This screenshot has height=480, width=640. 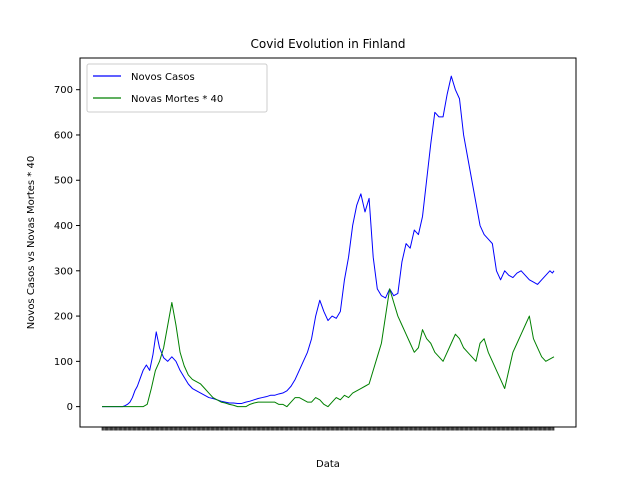 What do you see at coordinates (70, 407) in the screenshot?
I see `y-tick-label: 0` at bounding box center [70, 407].